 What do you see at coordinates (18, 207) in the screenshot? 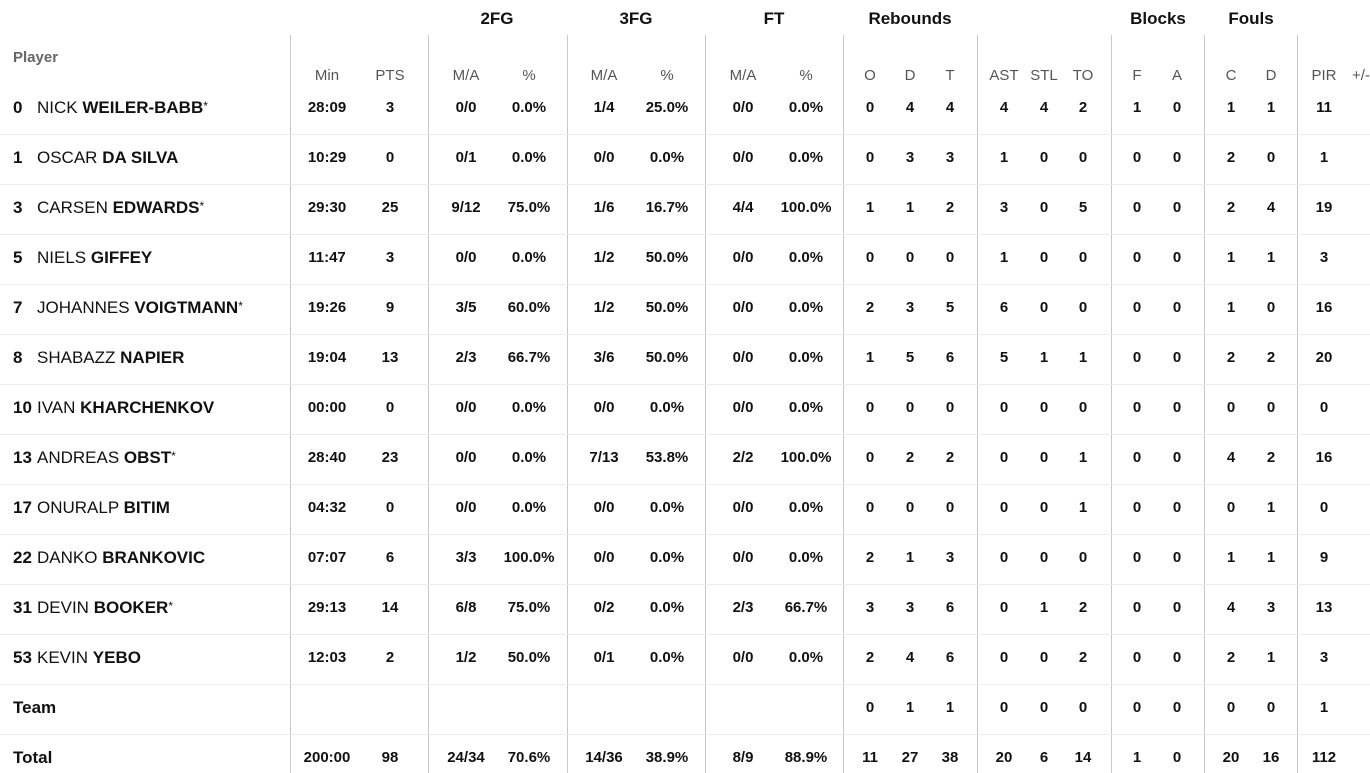
I see `player-number: 3` at bounding box center [18, 207].